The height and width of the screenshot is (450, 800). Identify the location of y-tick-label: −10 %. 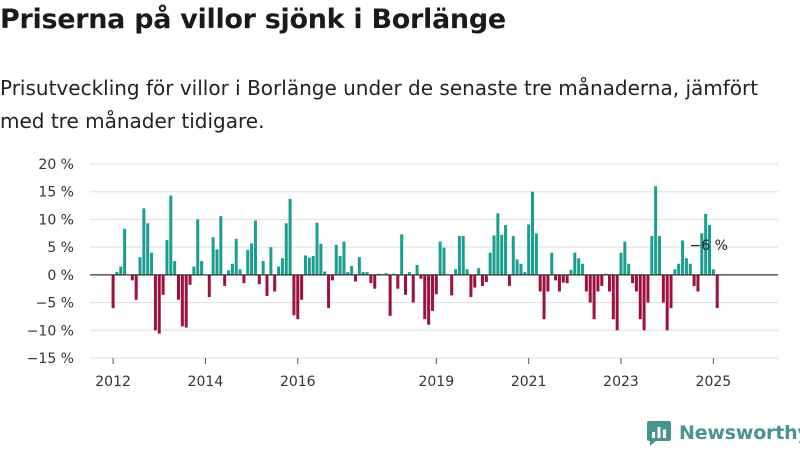
(50, 331).